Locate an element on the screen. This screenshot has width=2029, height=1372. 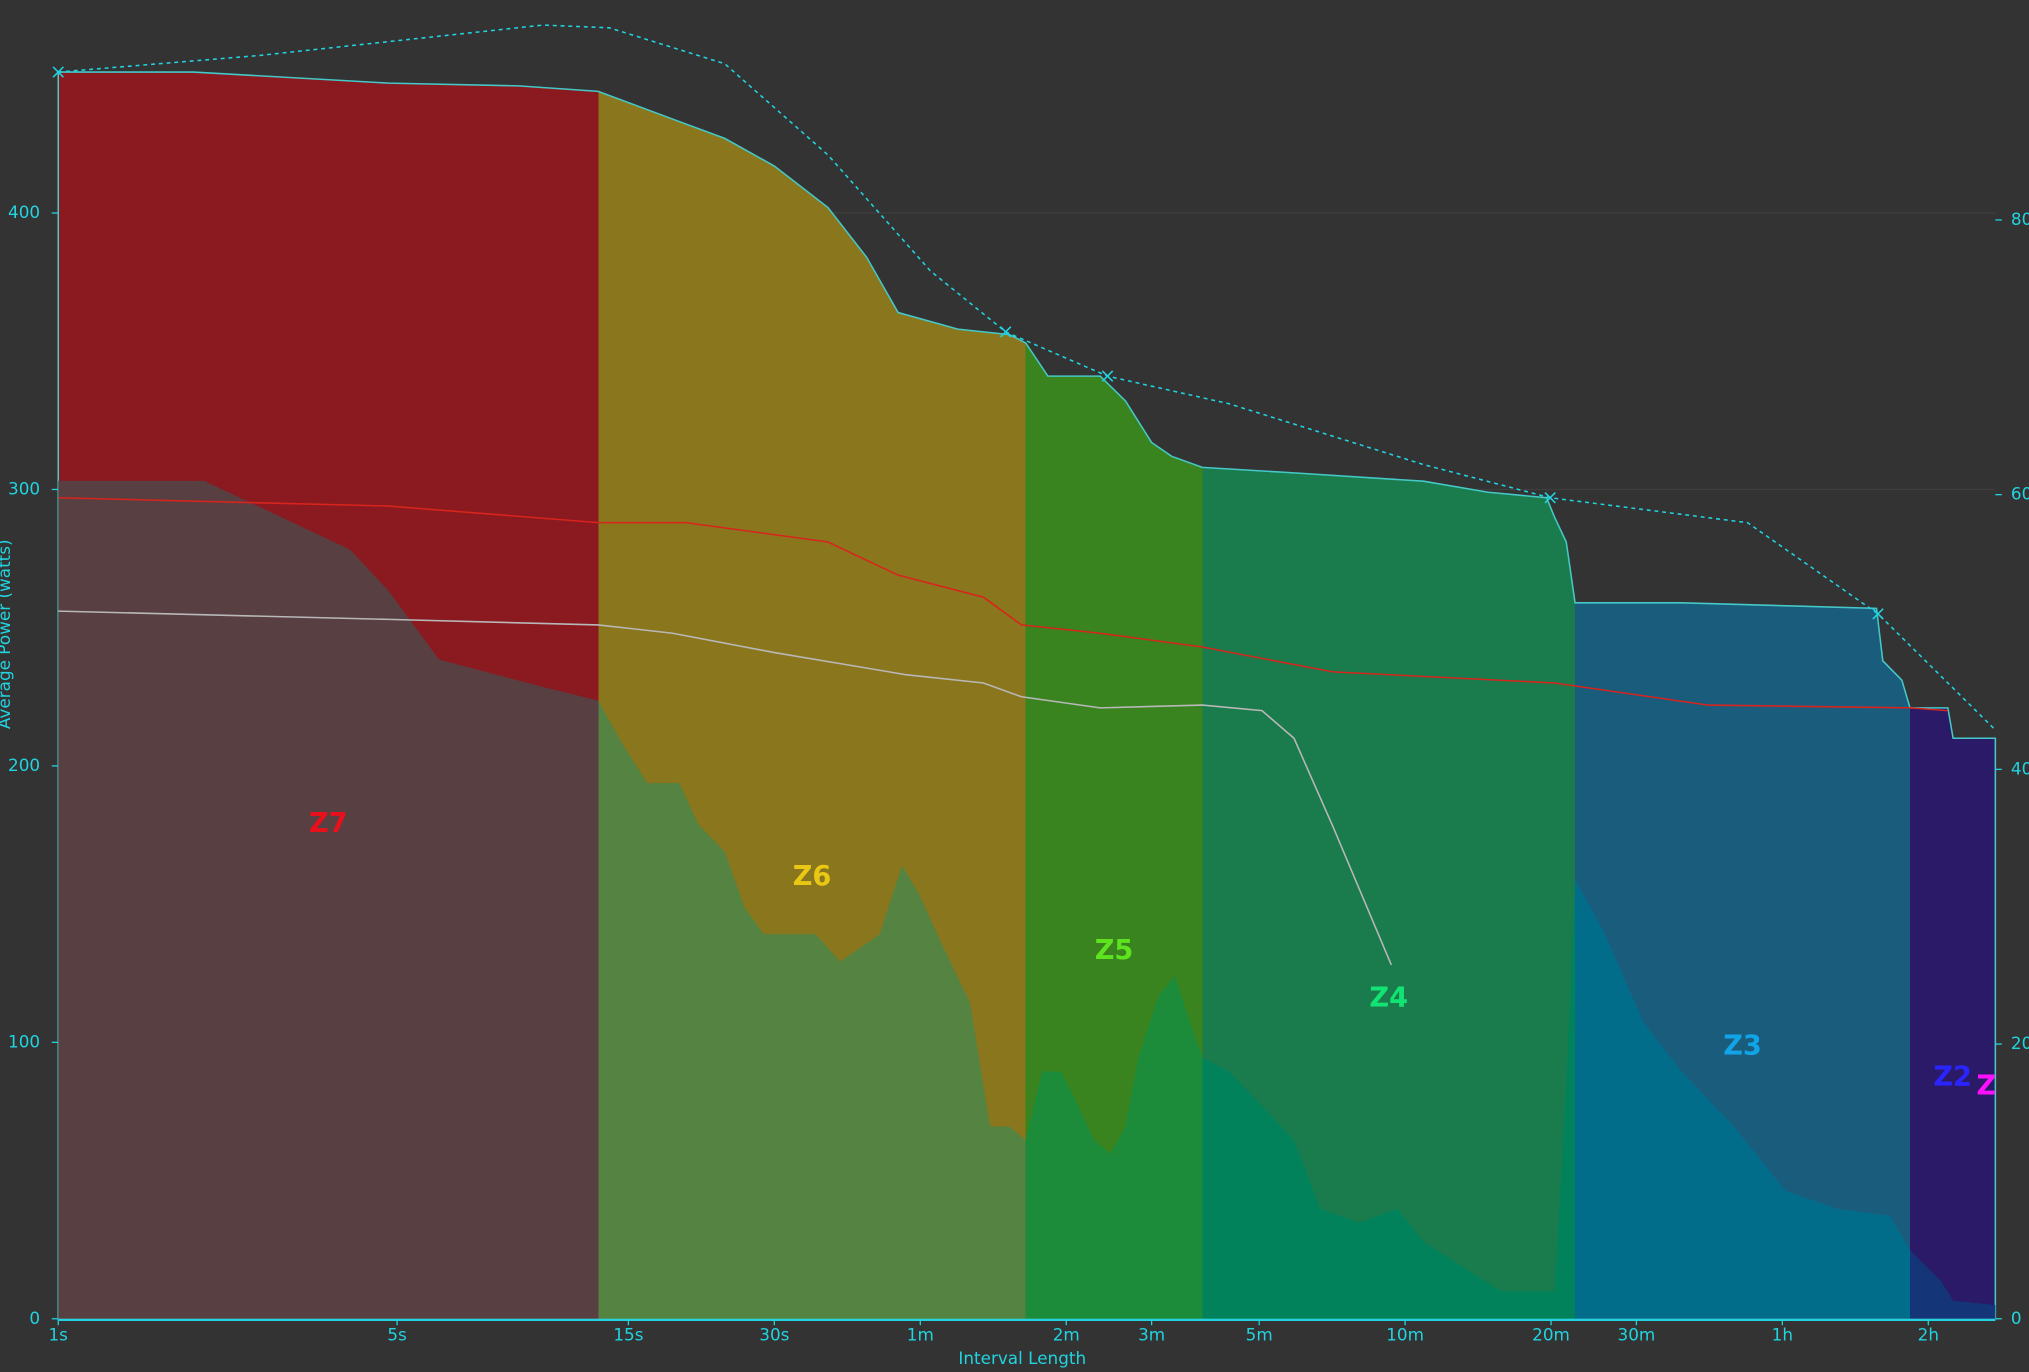
x-tick-label: 15s is located at coordinates (628, 1335).